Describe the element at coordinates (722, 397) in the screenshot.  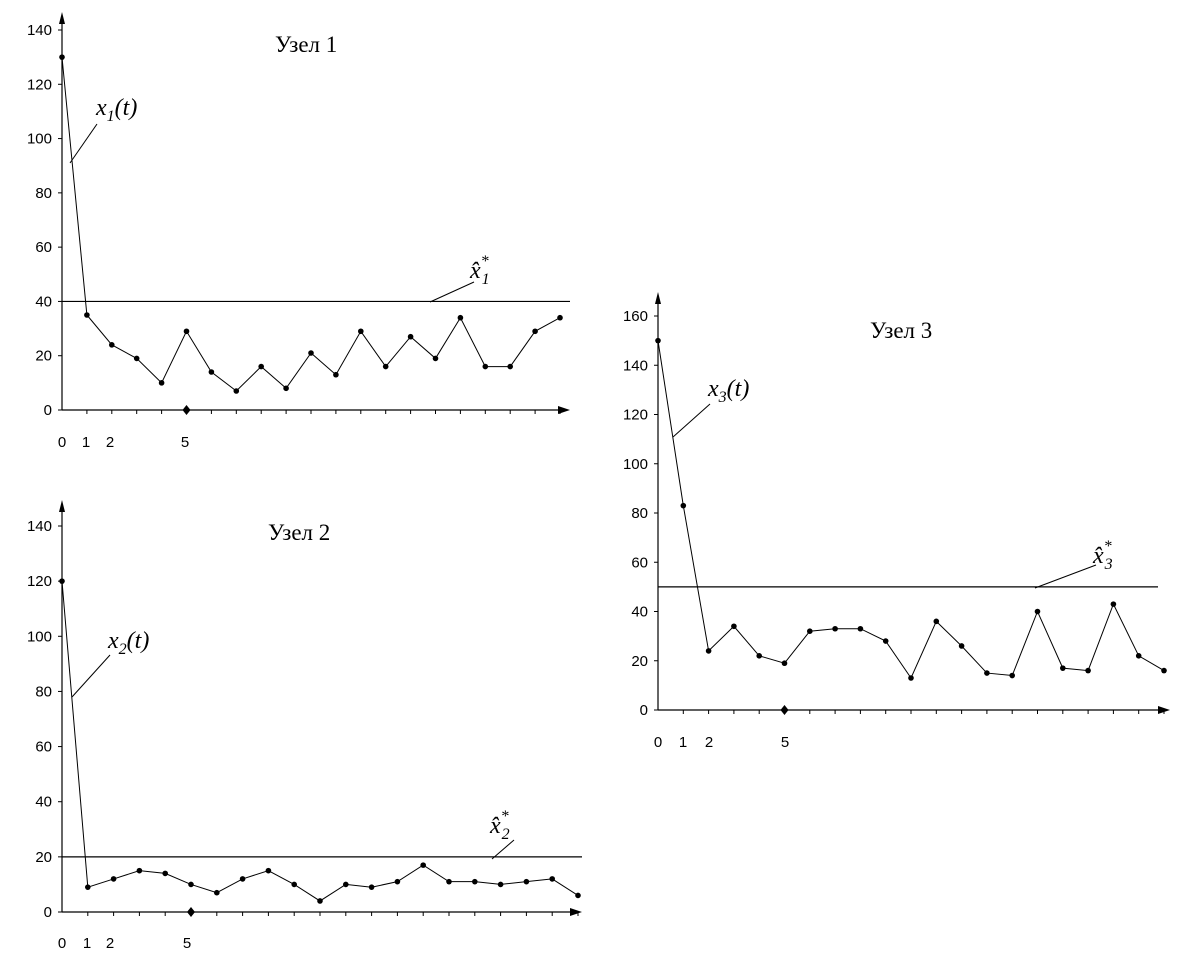
I see `series-label-sub: 3` at that location.